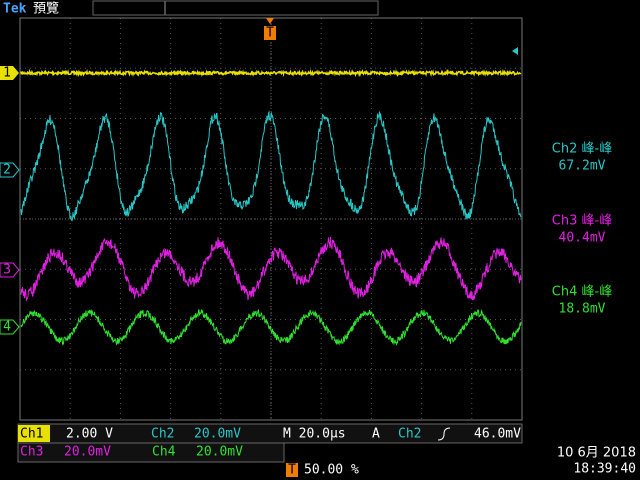 This screenshot has width=640, height=480. I want to click on measurement-value: 67.2mV, so click(582, 166).